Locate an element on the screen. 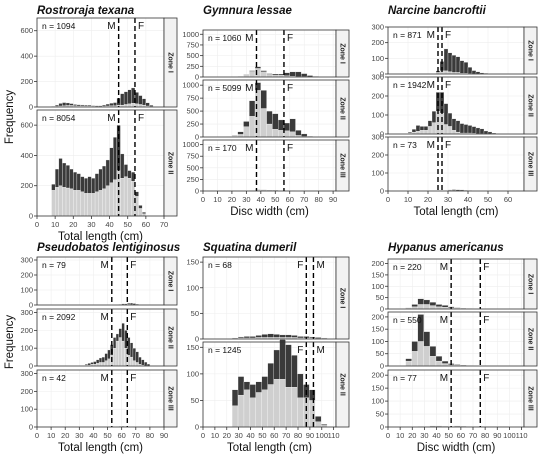  y-tick-label: 500 is located at coordinates (192, 111).